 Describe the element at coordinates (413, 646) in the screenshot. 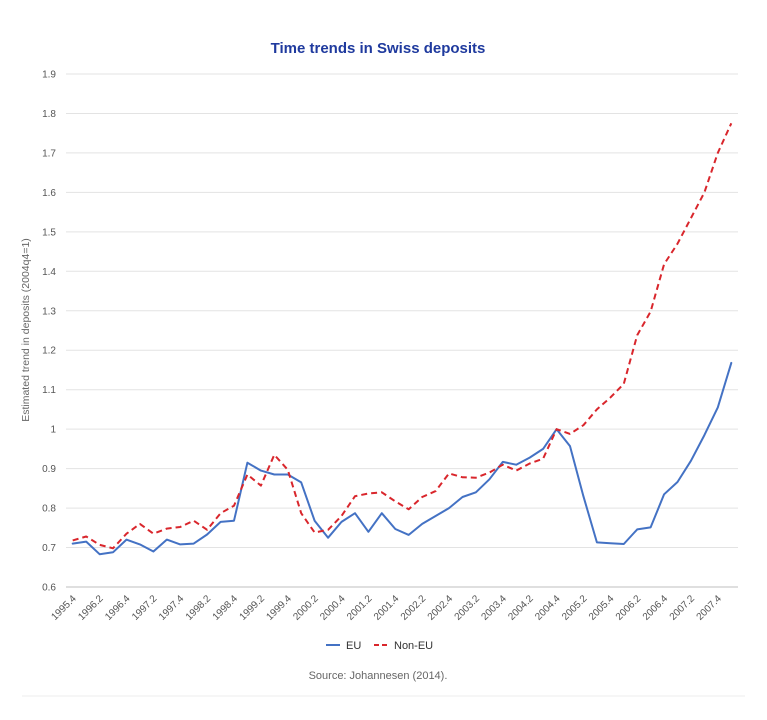

I see `legend-label-non-eu: Non-EU` at that location.